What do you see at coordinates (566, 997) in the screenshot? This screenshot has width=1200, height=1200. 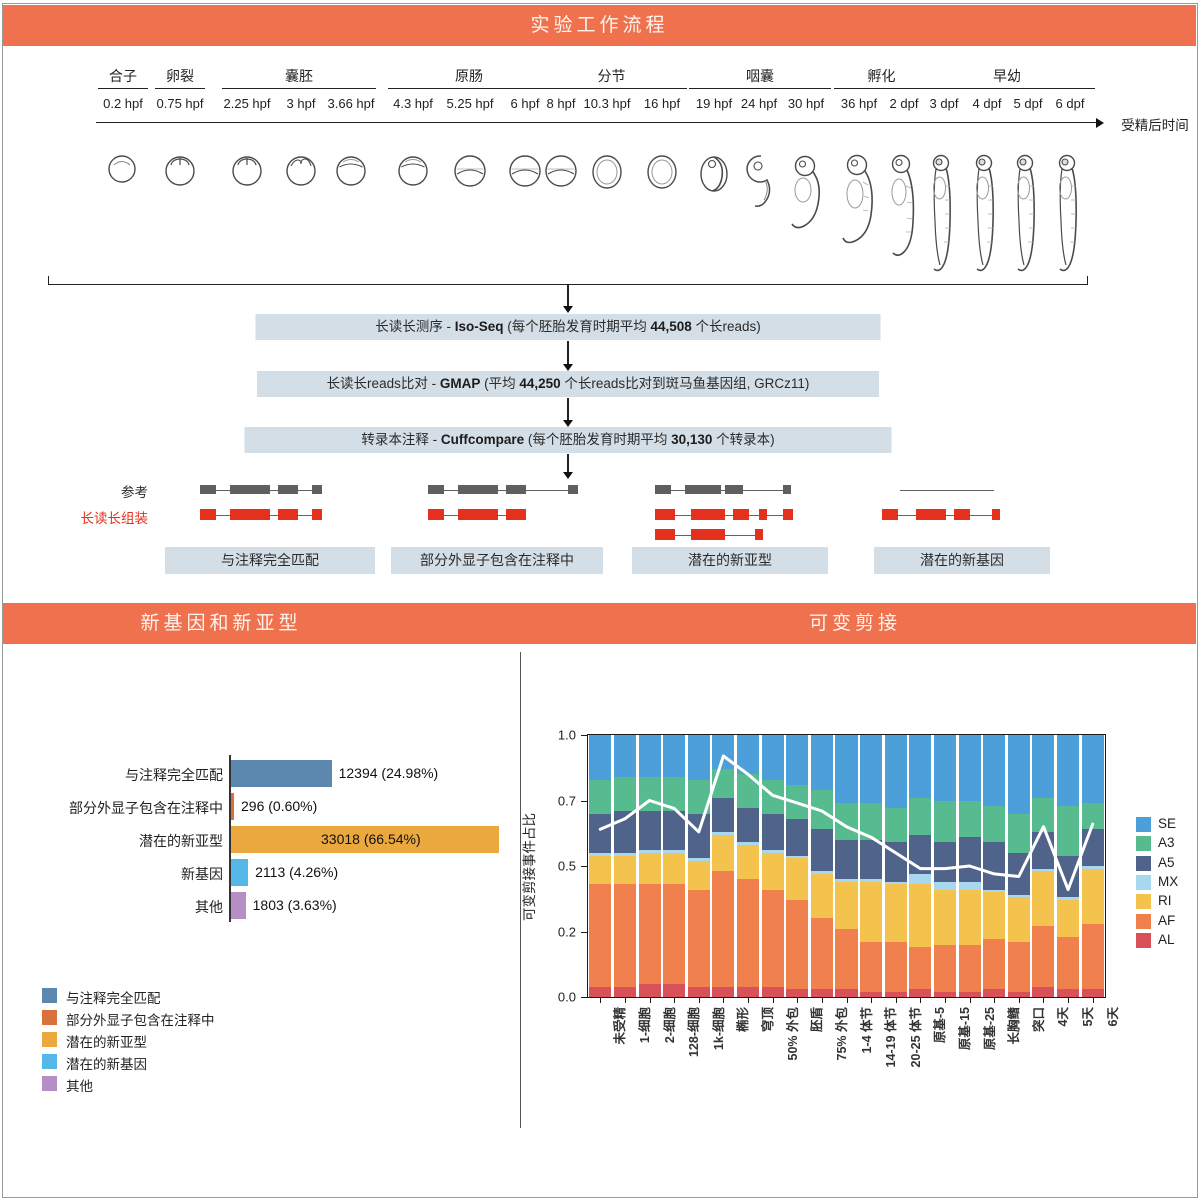 I see `stacked-ytick-label-4: 0.0` at bounding box center [566, 997].